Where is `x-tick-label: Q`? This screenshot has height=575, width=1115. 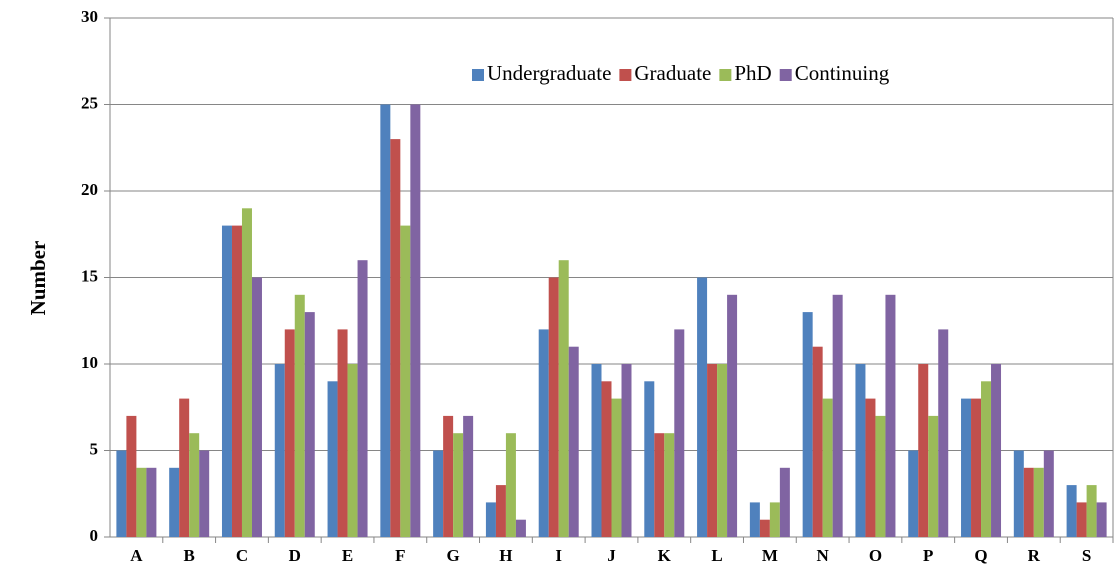 x-tick-label: Q is located at coordinates (980, 555).